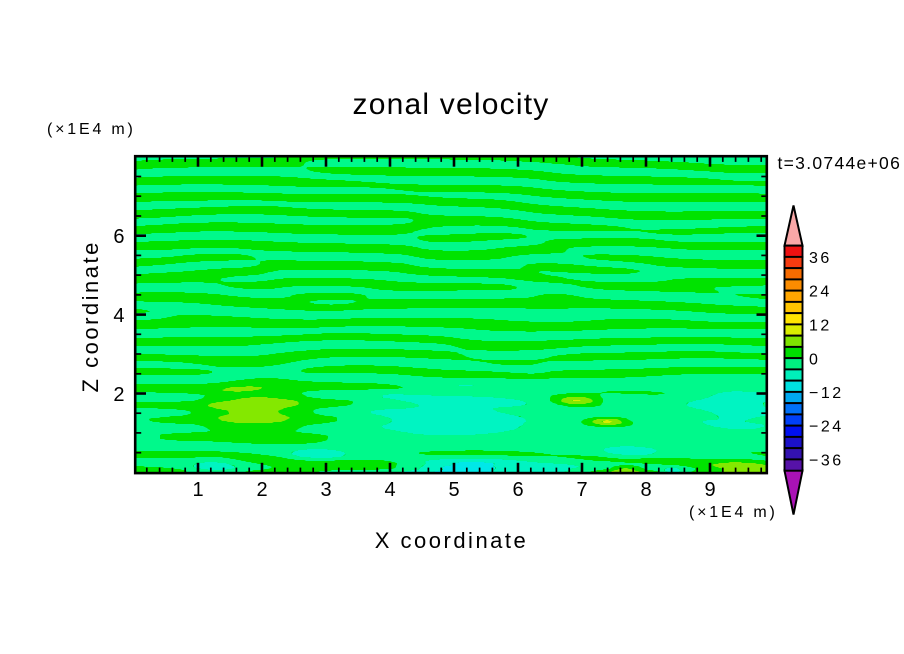 This screenshot has height=654, width=904. I want to click on svg-text: X coordinate, so click(452, 540).